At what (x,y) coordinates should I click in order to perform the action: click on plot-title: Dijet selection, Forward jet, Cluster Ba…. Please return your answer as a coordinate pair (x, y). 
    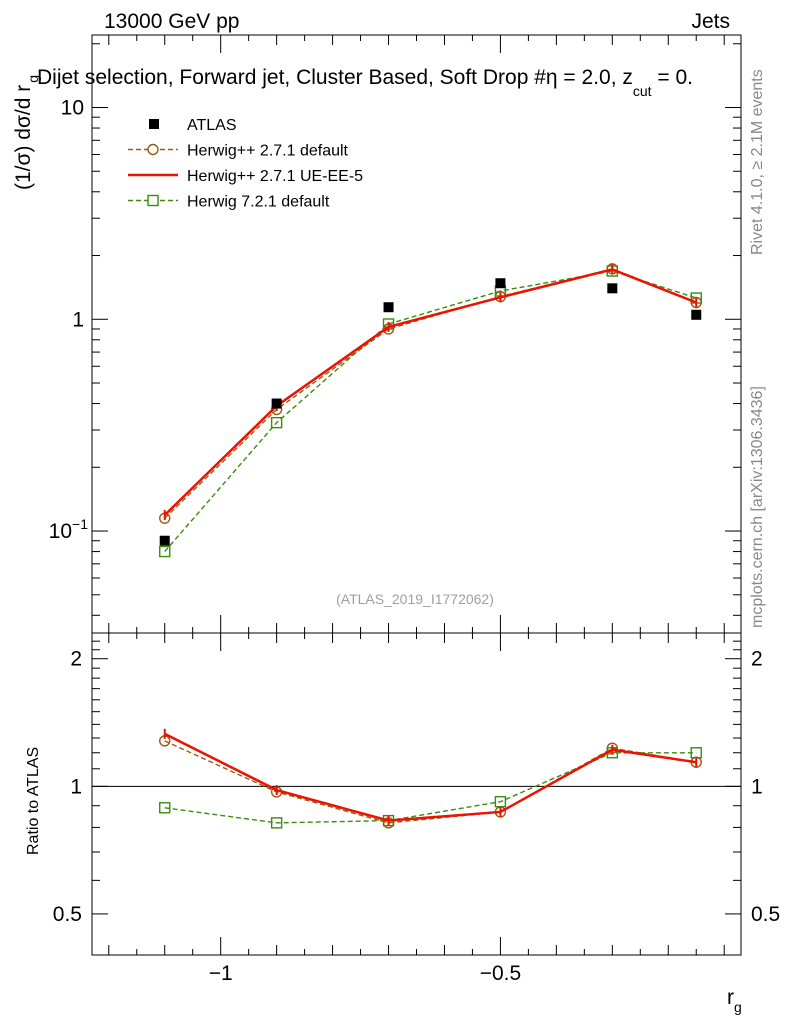
    Looking at the image, I should click on (365, 82).